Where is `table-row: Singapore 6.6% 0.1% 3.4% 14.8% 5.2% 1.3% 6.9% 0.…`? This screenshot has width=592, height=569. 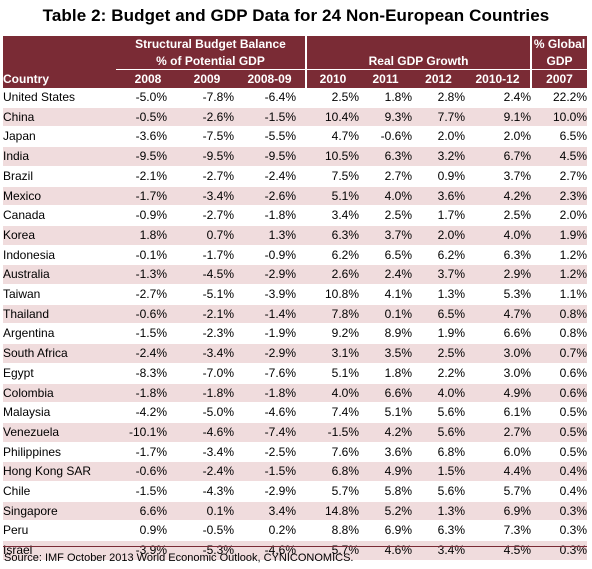
table-row: Singapore 6.6% 0.1% 3.4% 14.8% 5.2% 1.3% 6.9% 0.… is located at coordinates (295, 511).